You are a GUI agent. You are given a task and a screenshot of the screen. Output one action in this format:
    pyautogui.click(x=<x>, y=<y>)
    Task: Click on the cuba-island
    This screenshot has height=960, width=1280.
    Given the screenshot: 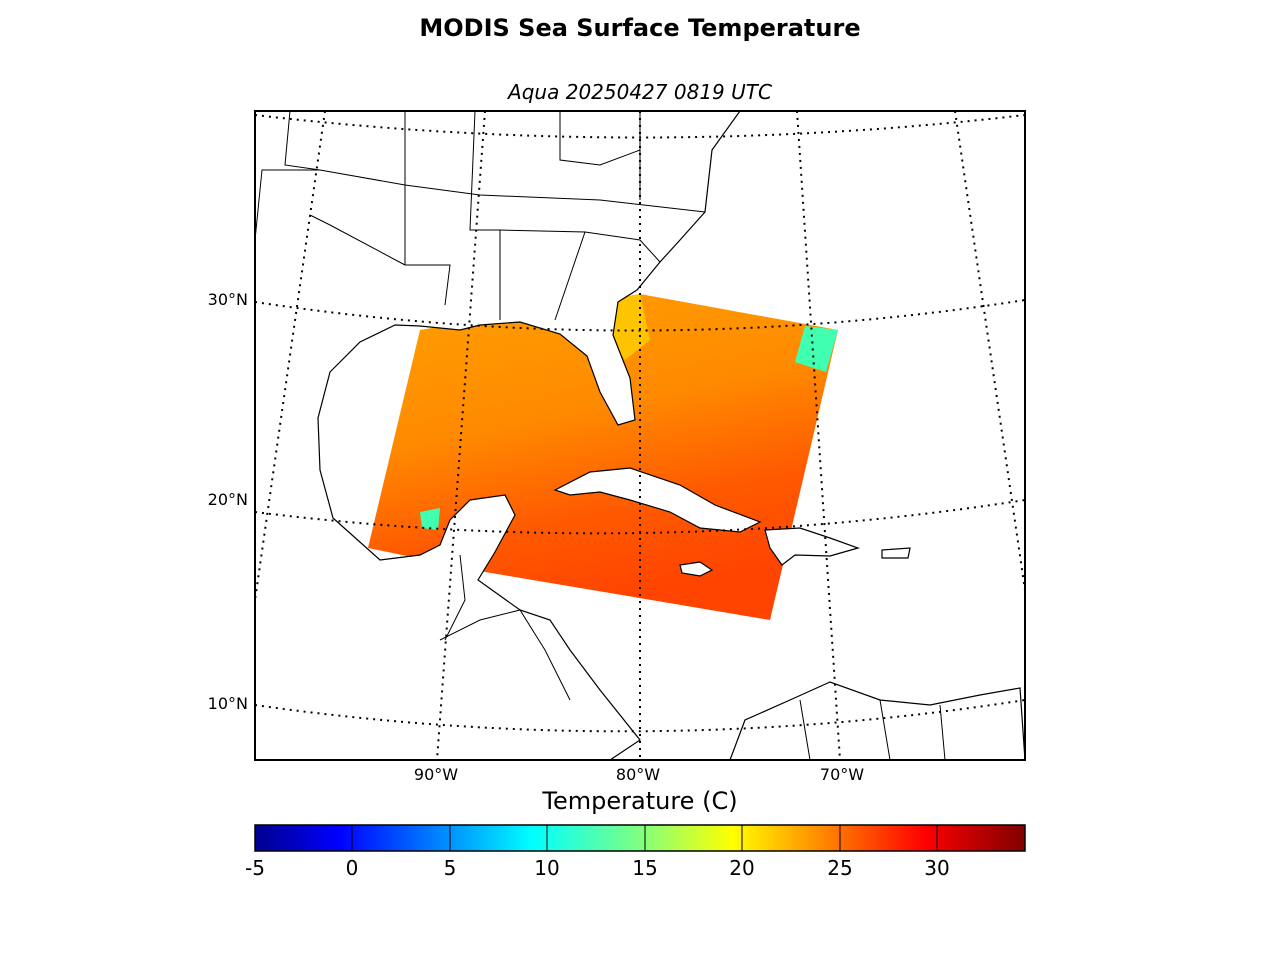 What is the action you would take?
    pyautogui.click(x=657, y=500)
    